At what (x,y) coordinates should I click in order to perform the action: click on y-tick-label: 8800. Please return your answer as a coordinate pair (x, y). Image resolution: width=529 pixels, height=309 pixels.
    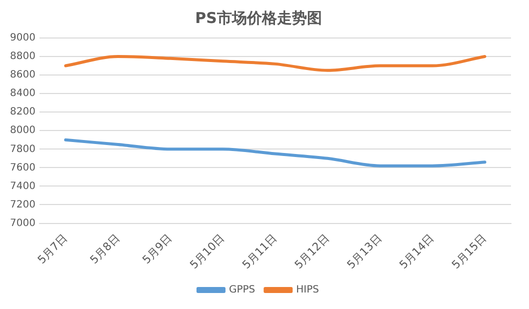
    Looking at the image, I should click on (23, 56).